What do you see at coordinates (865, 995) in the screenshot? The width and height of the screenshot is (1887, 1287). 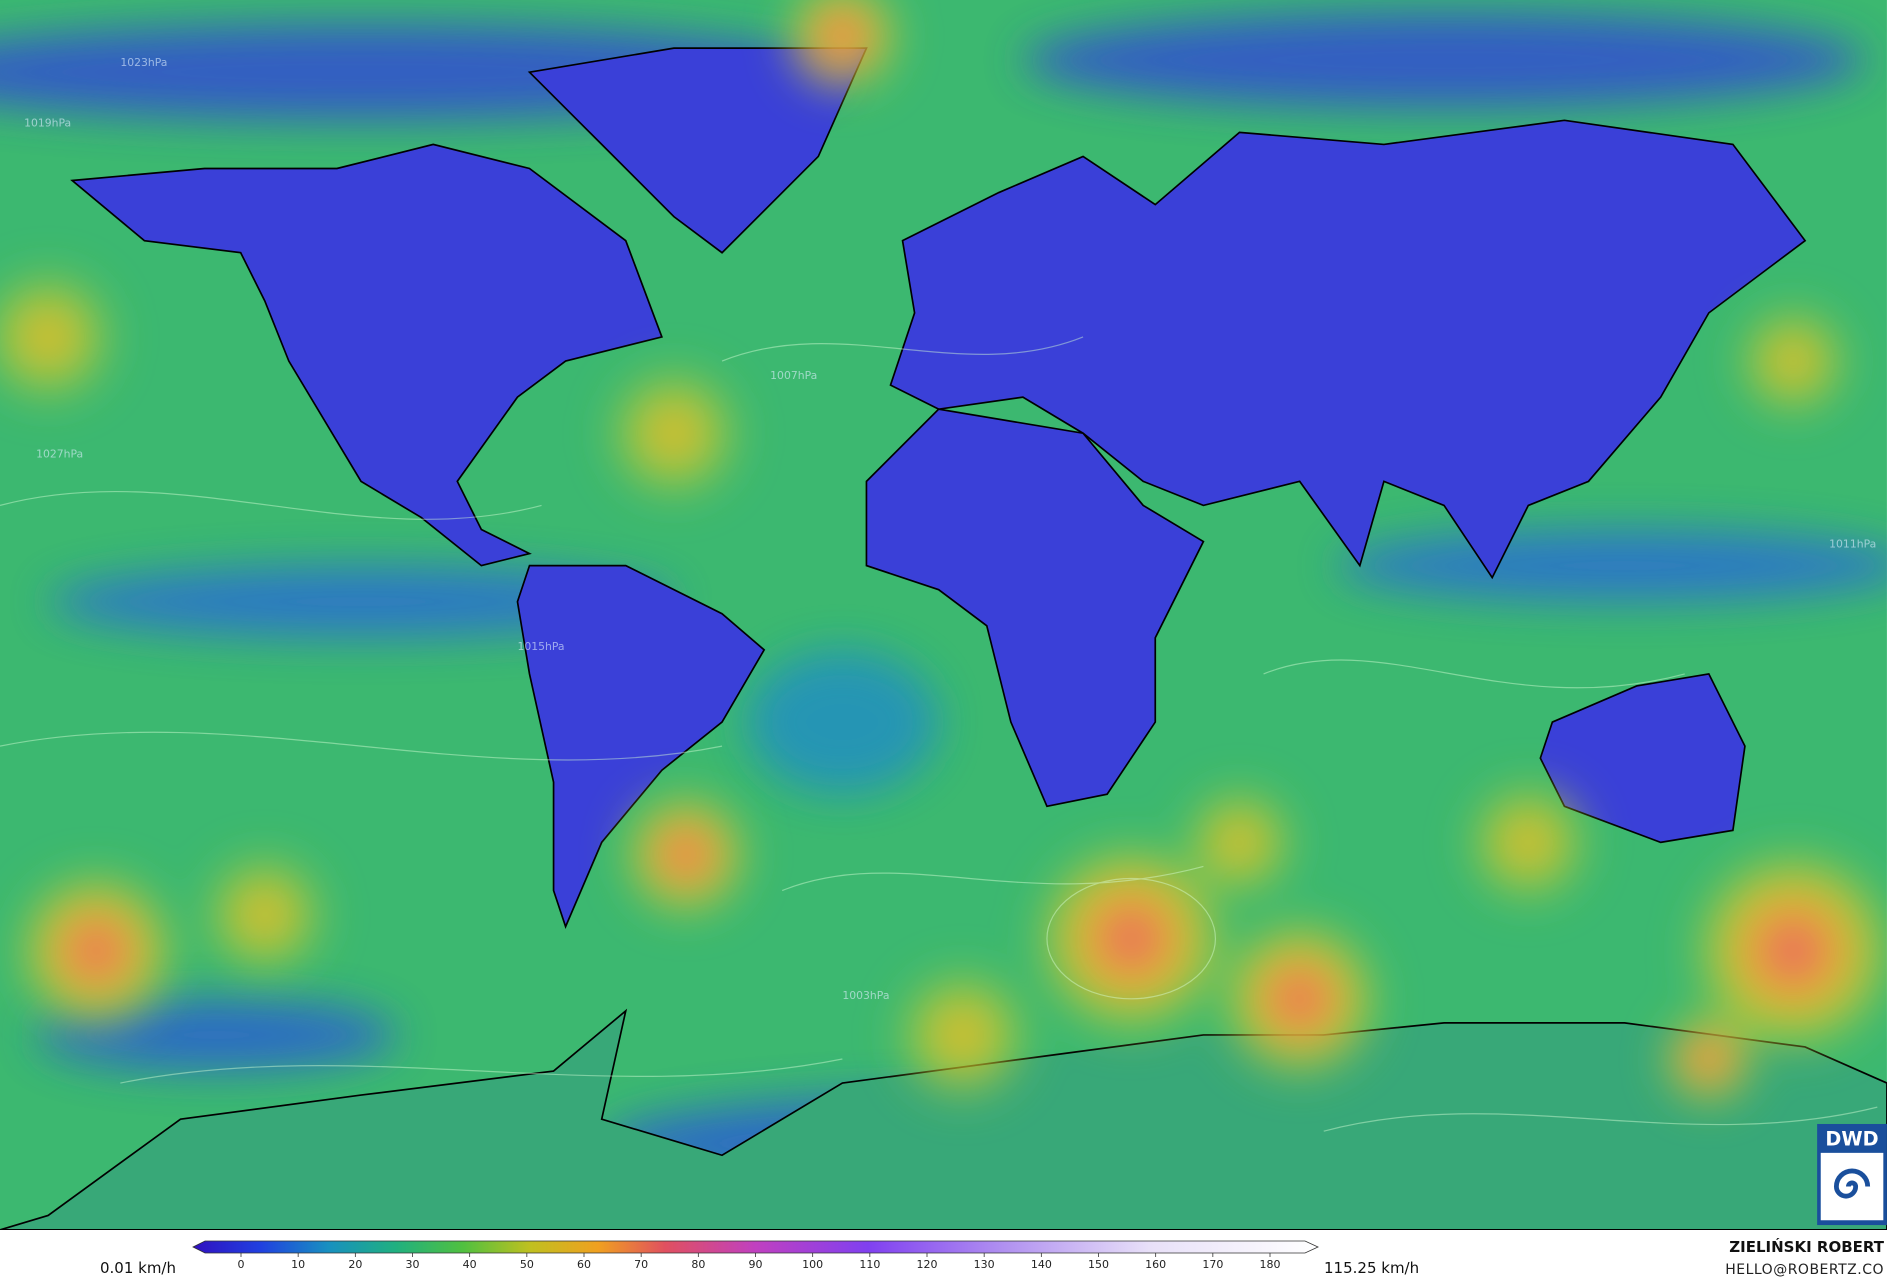 I see `pressure-label: 1003hPa` at bounding box center [865, 995].